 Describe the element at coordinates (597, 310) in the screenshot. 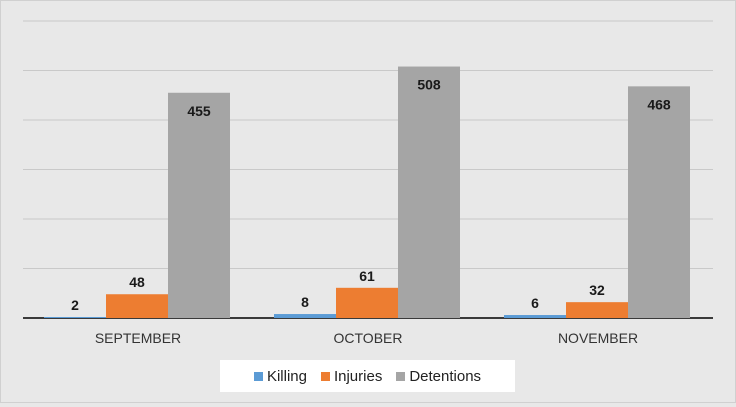

I see `bar-injuries-november` at that location.